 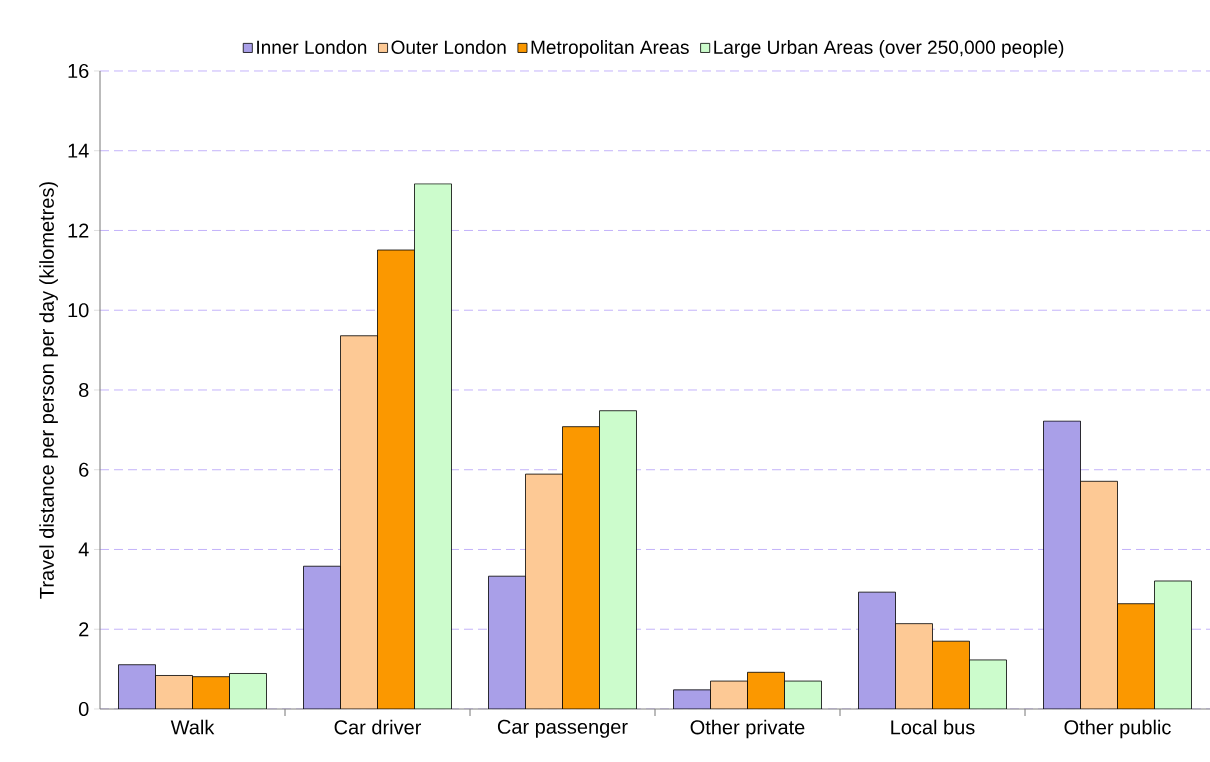 What do you see at coordinates (84, 469) in the screenshot?
I see `y-tick-label: 6` at bounding box center [84, 469].